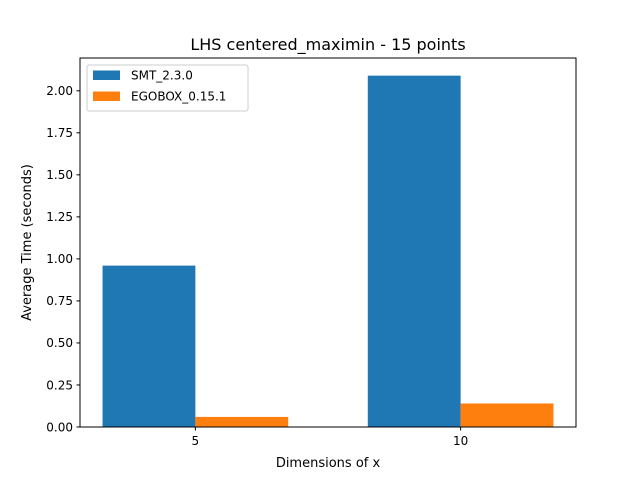  Describe the element at coordinates (460, 441) in the screenshot. I see `x-tick-label: 10` at that location.